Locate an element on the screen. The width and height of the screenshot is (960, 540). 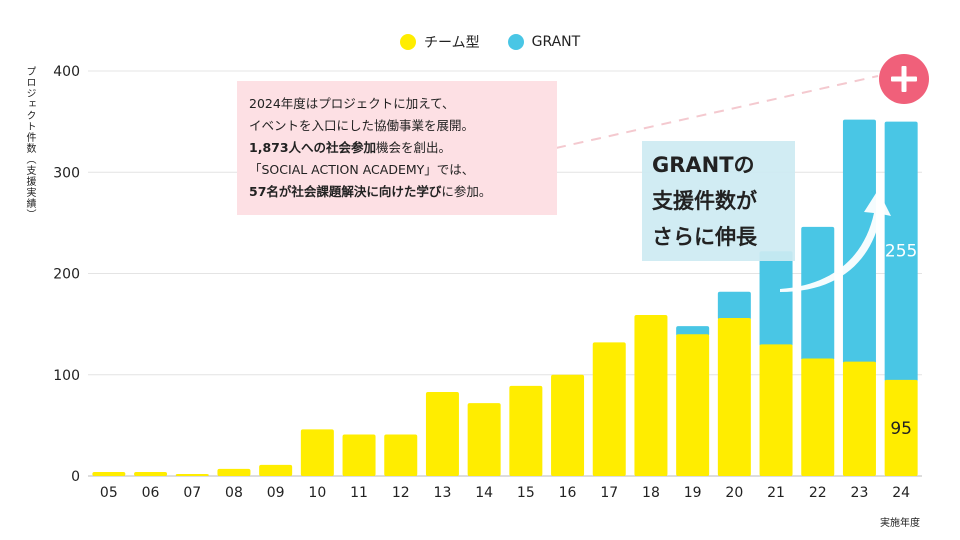
note-line: 57名が社会課題解決に向けた学びに参加。 is located at coordinates (397, 192).